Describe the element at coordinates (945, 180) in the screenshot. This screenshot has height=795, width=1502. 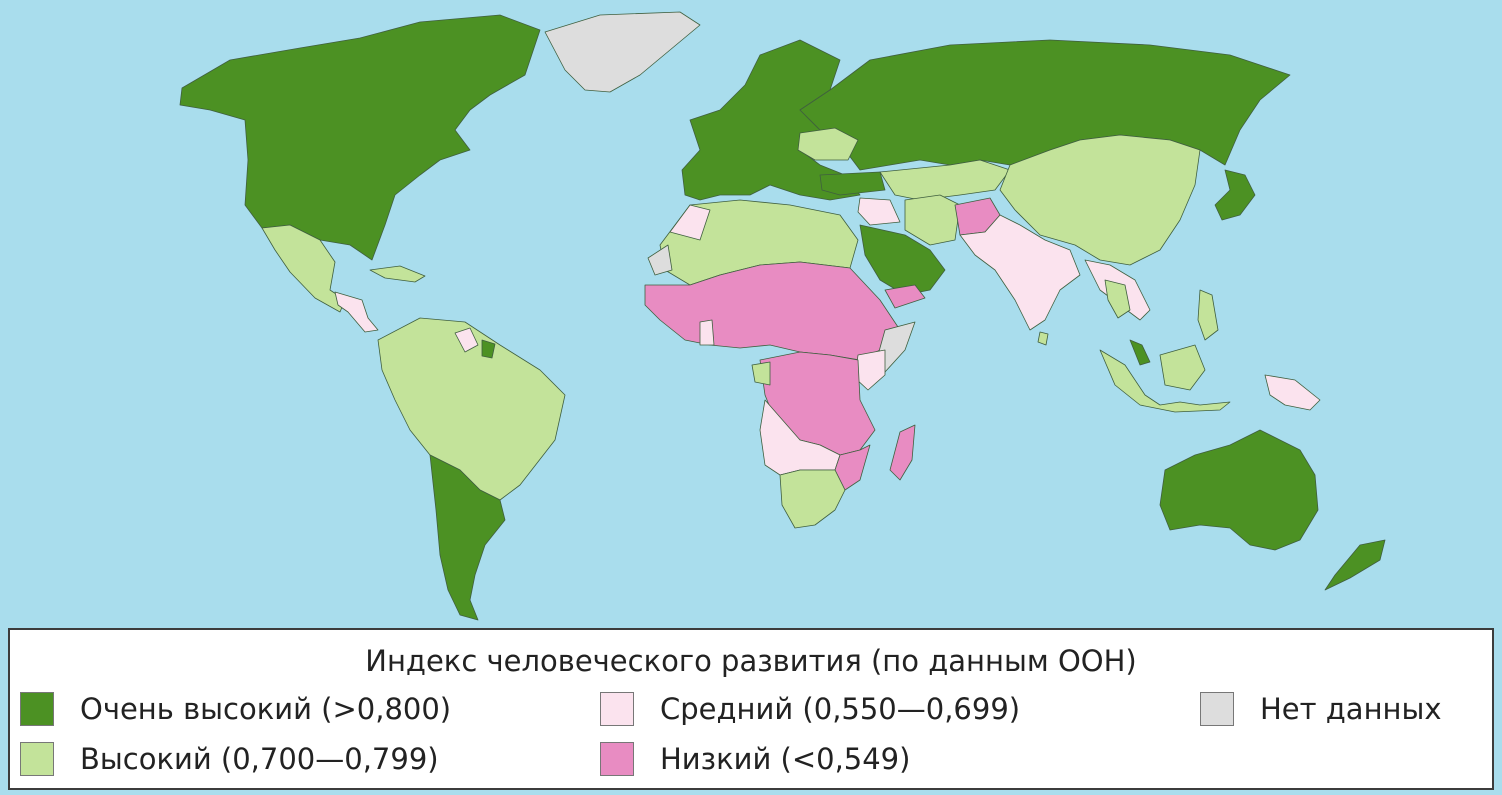
I see `region-central-asia` at that location.